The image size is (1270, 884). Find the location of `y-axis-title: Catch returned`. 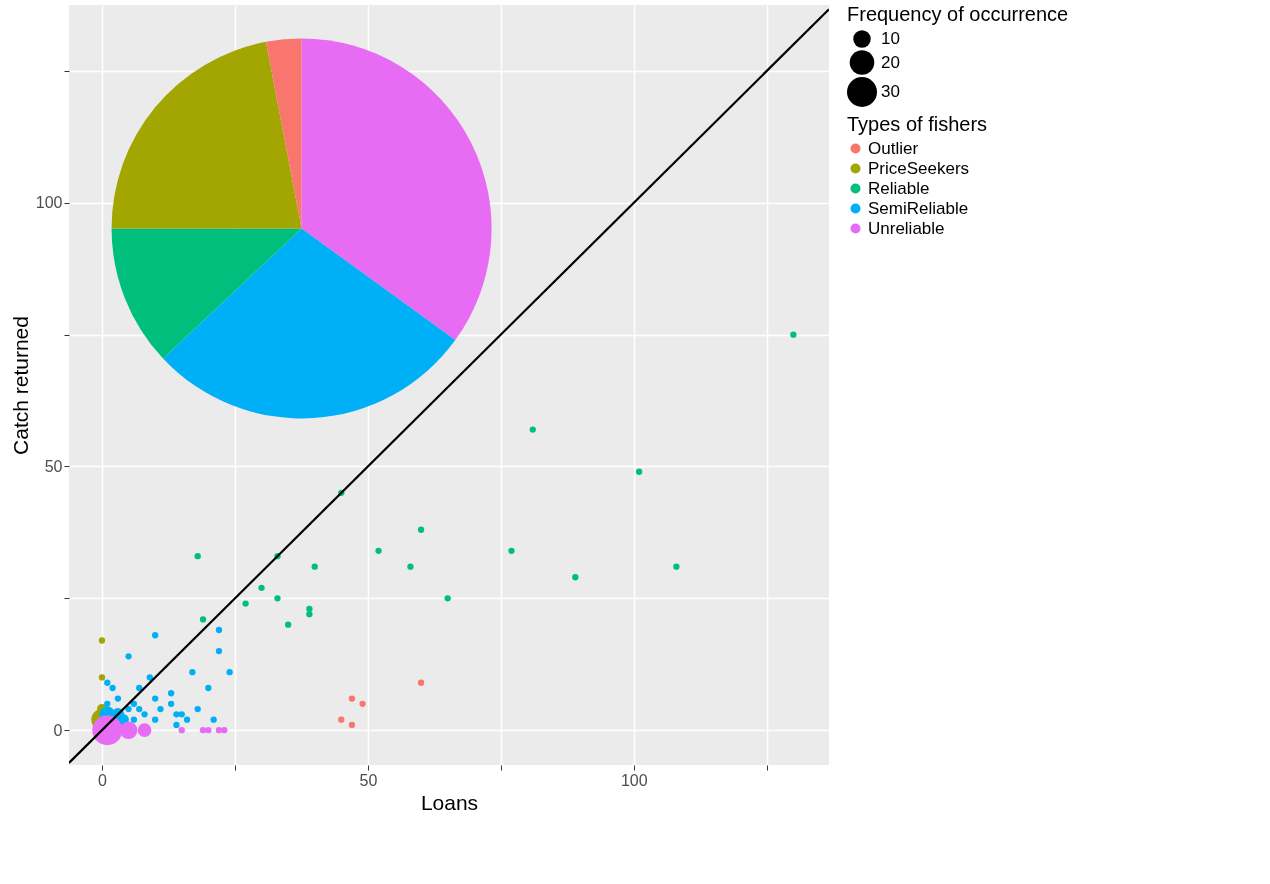

y-axis-title: Catch returned is located at coordinates (20, 385).